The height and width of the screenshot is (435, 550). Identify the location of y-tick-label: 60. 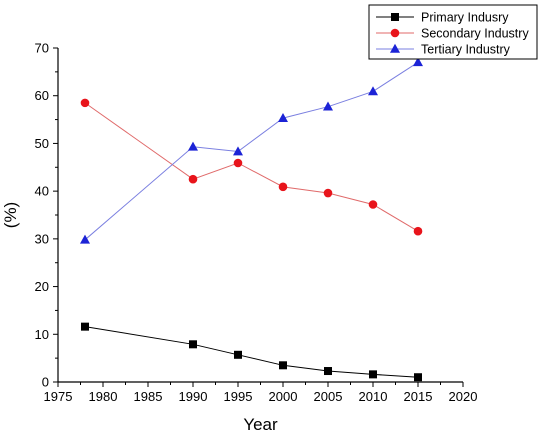
(42, 95).